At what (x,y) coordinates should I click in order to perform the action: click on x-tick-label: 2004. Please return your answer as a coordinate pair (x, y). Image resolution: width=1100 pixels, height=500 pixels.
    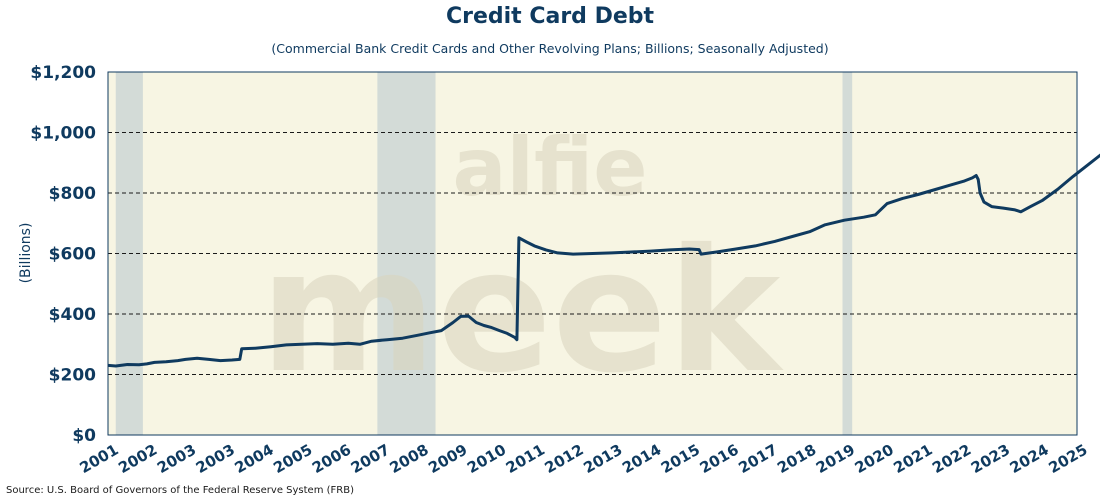
    Looking at the image, I should click on (253, 459).